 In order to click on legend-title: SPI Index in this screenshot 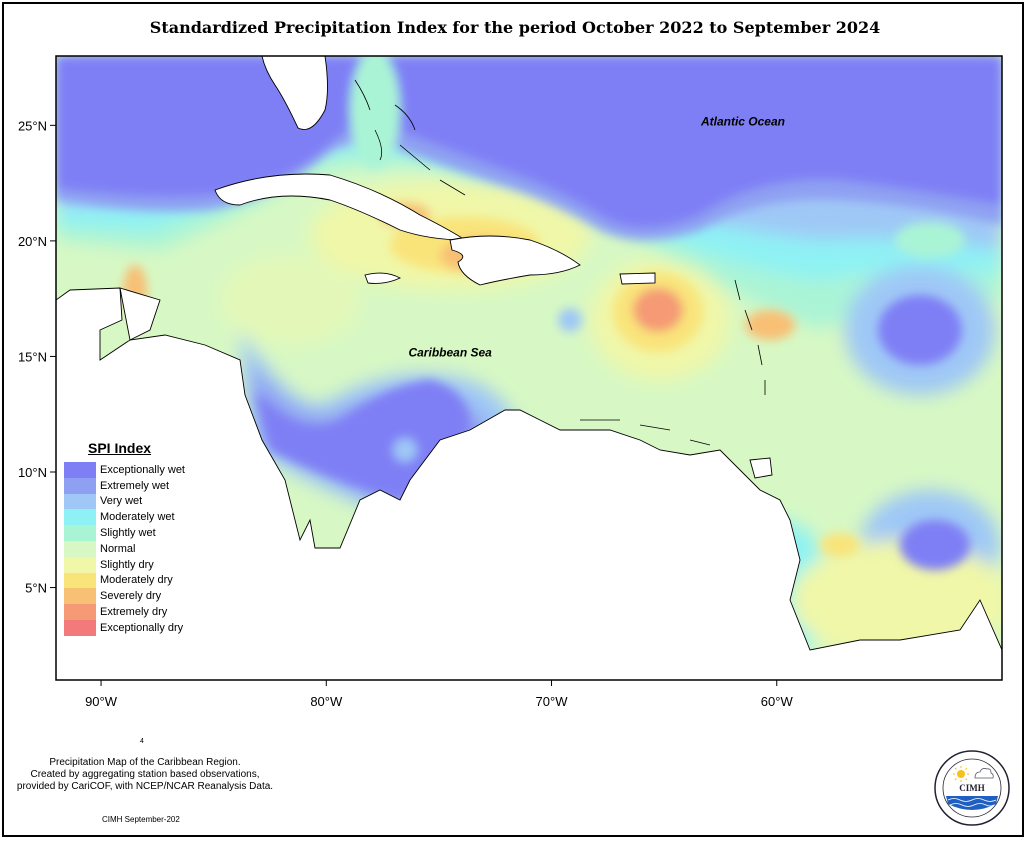, I will do `click(120, 448)`.